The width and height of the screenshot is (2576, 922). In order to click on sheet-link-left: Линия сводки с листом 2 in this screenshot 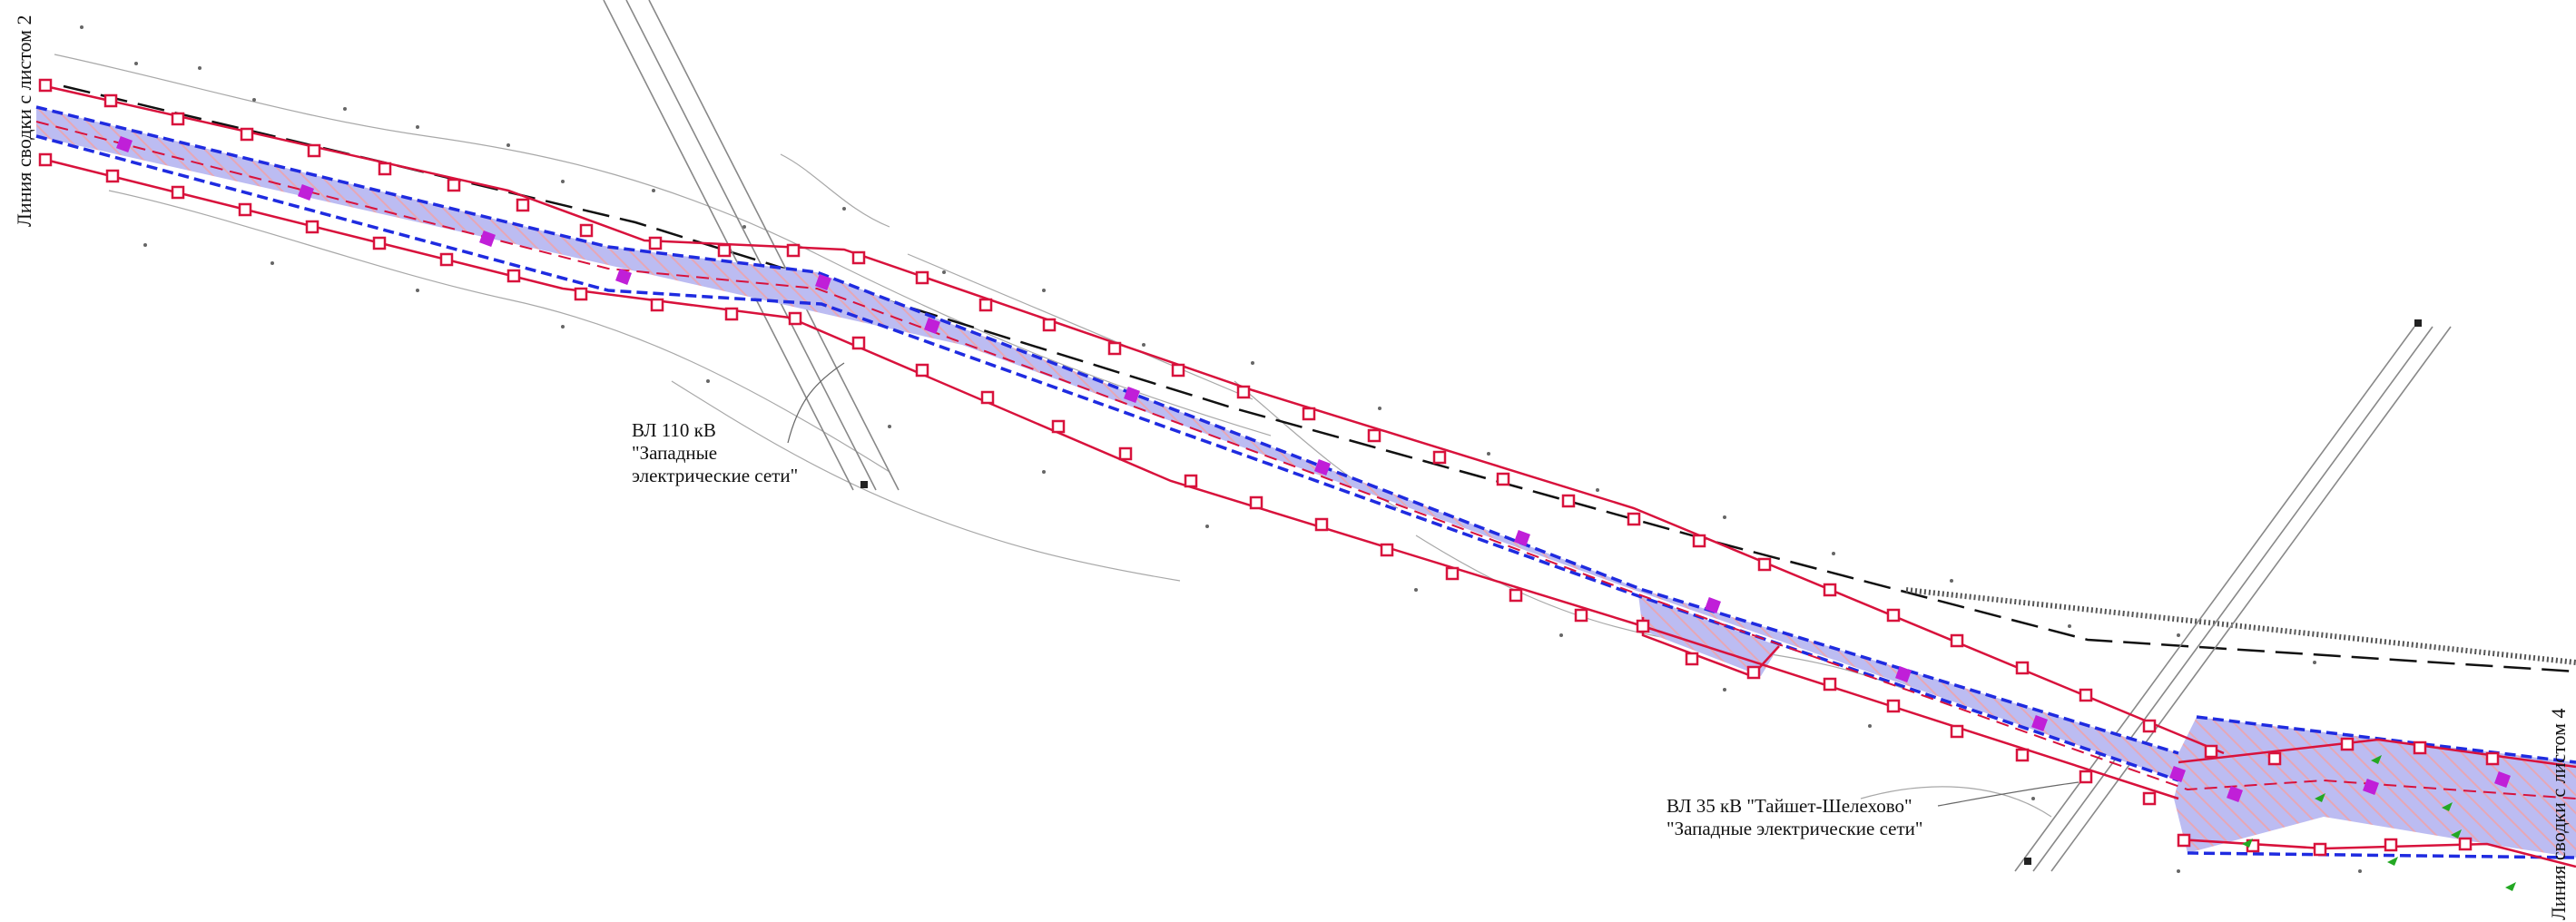, I will do `click(24, 121)`.